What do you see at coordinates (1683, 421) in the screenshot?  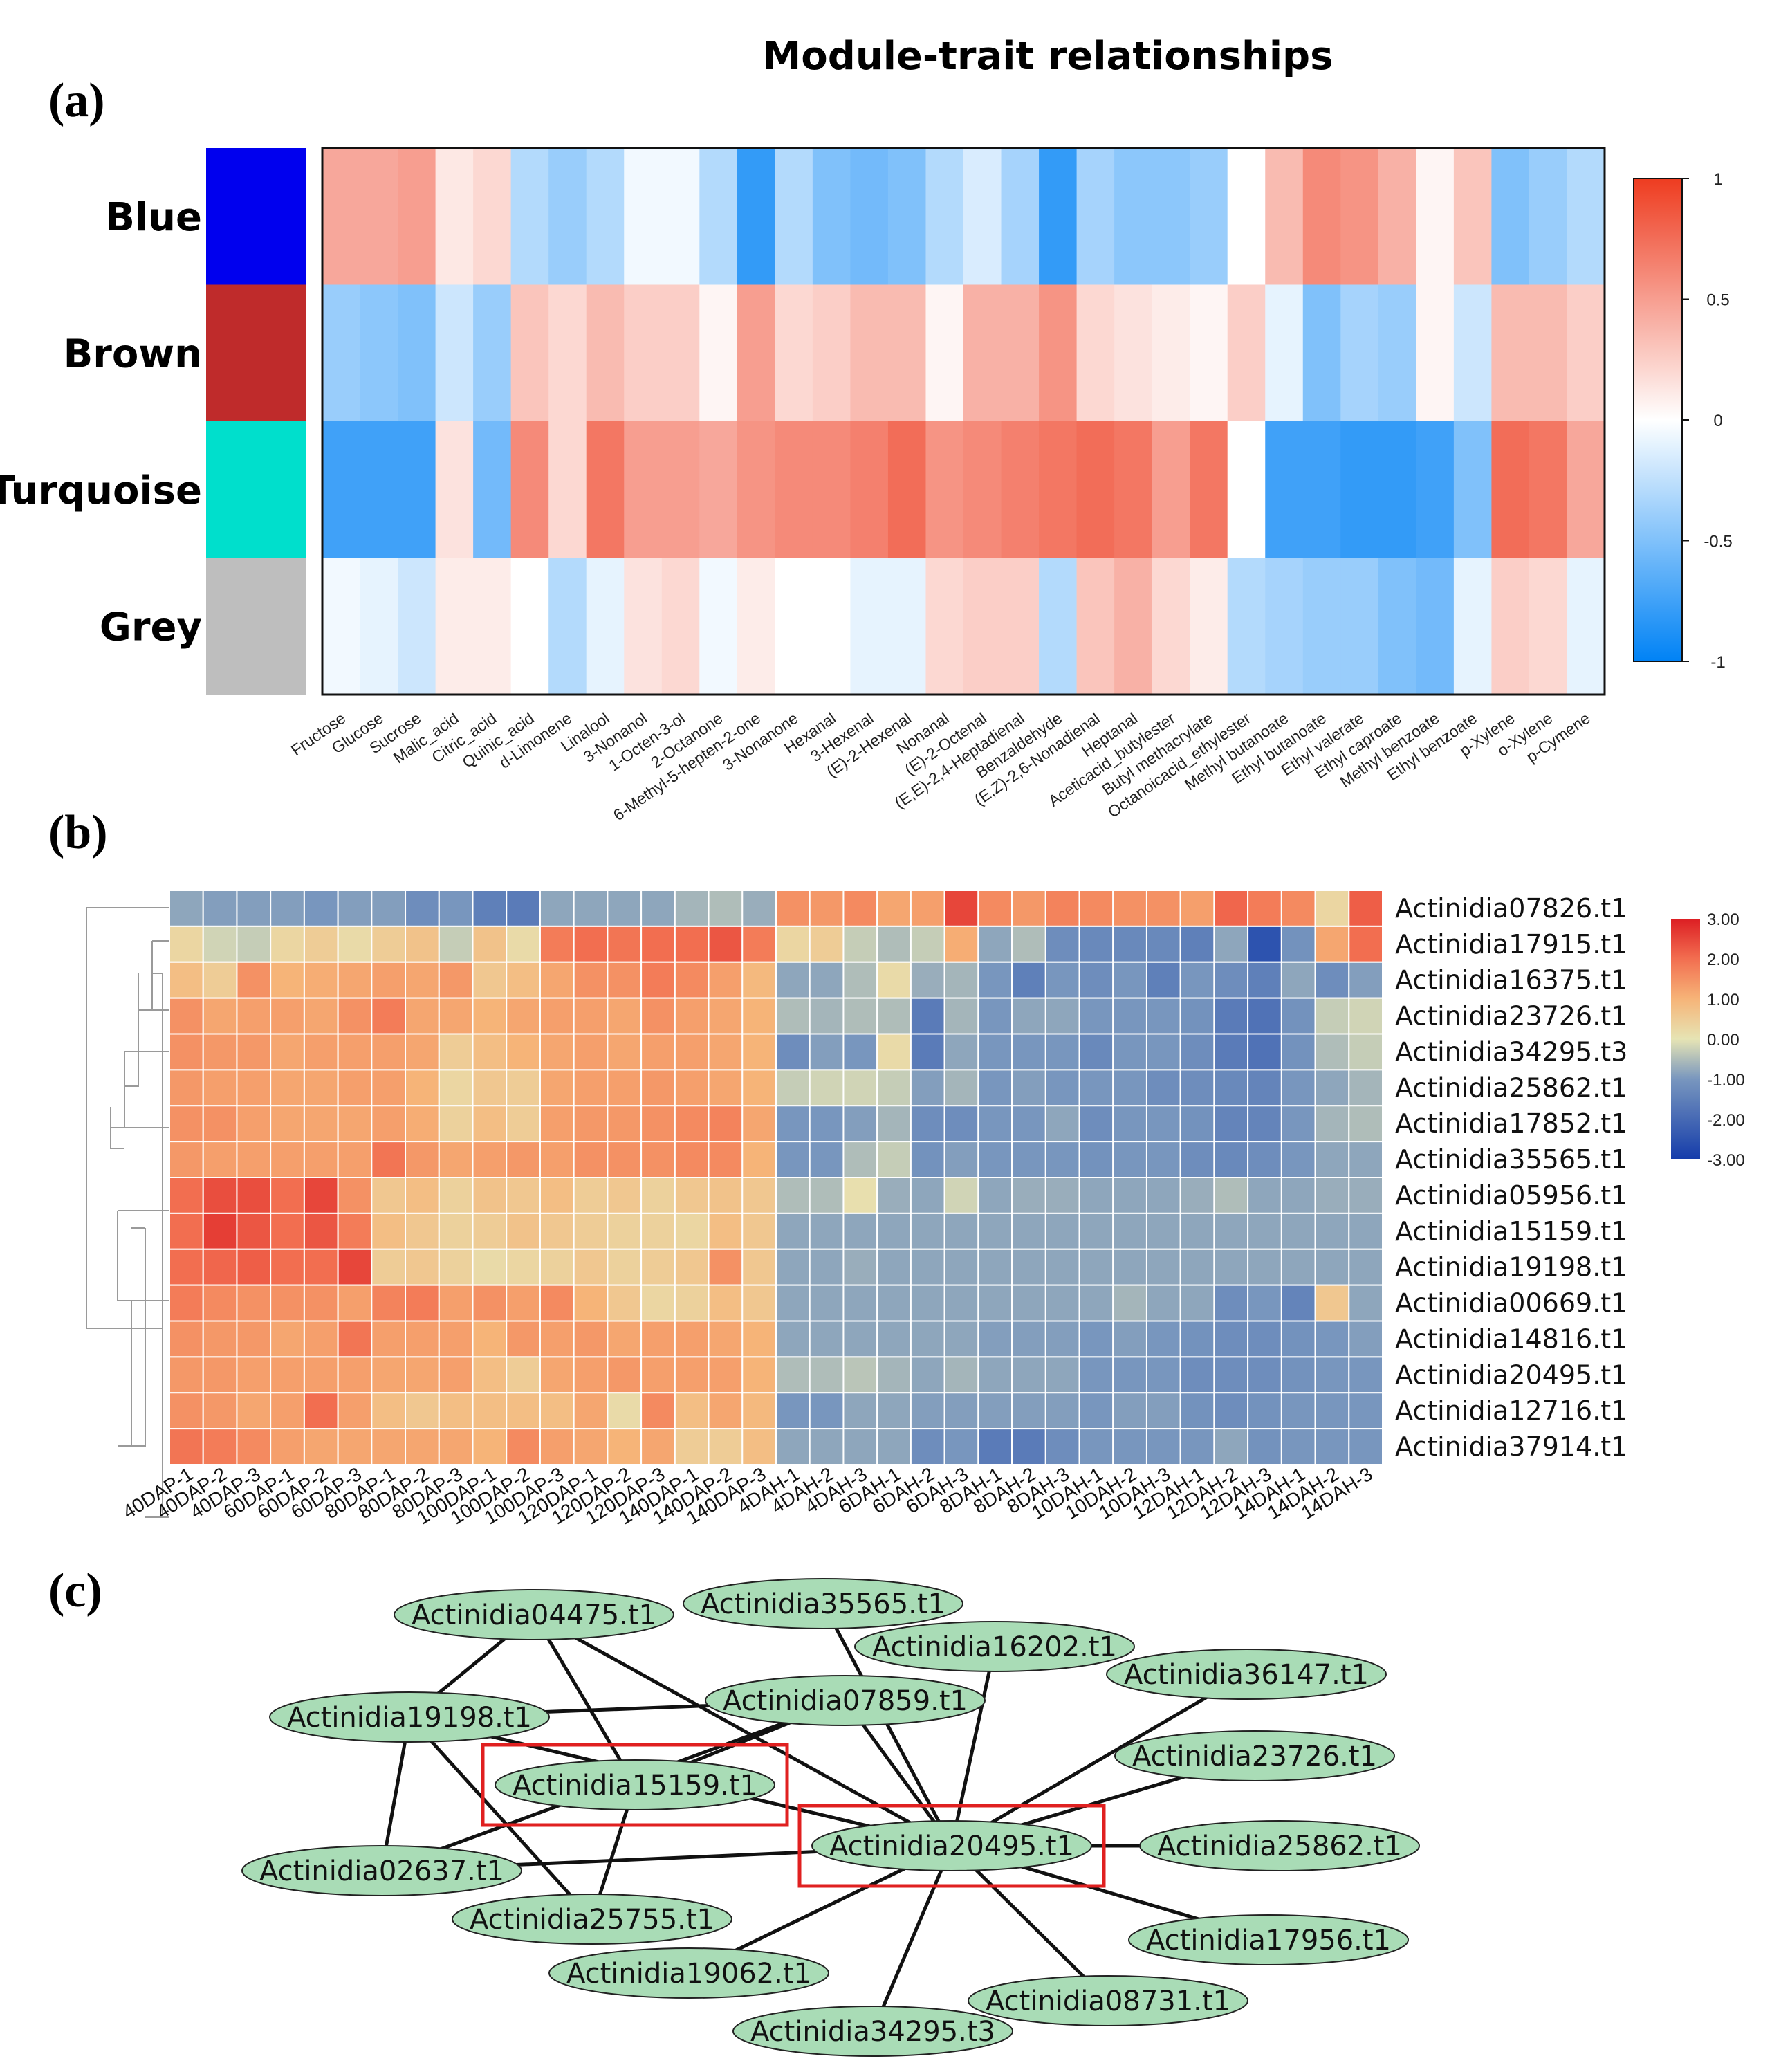 I see `module-trait-colorbar: 1 0.5 0 -0.5 -1` at bounding box center [1683, 421].